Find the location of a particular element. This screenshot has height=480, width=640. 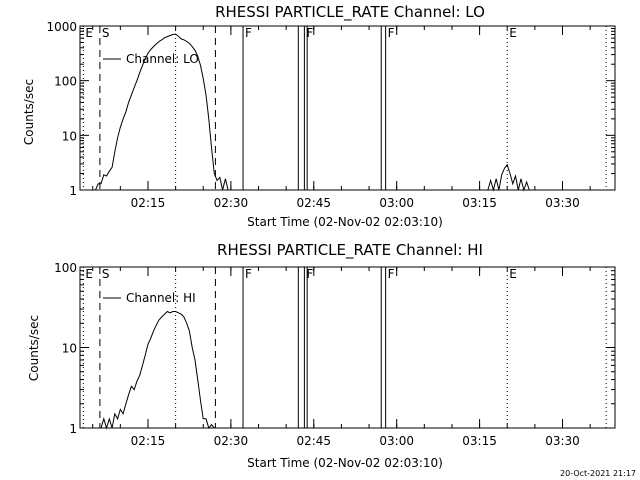

chart-title-lo: RHESSI PARTICLE_RATE Channel: LO is located at coordinates (350, 12).